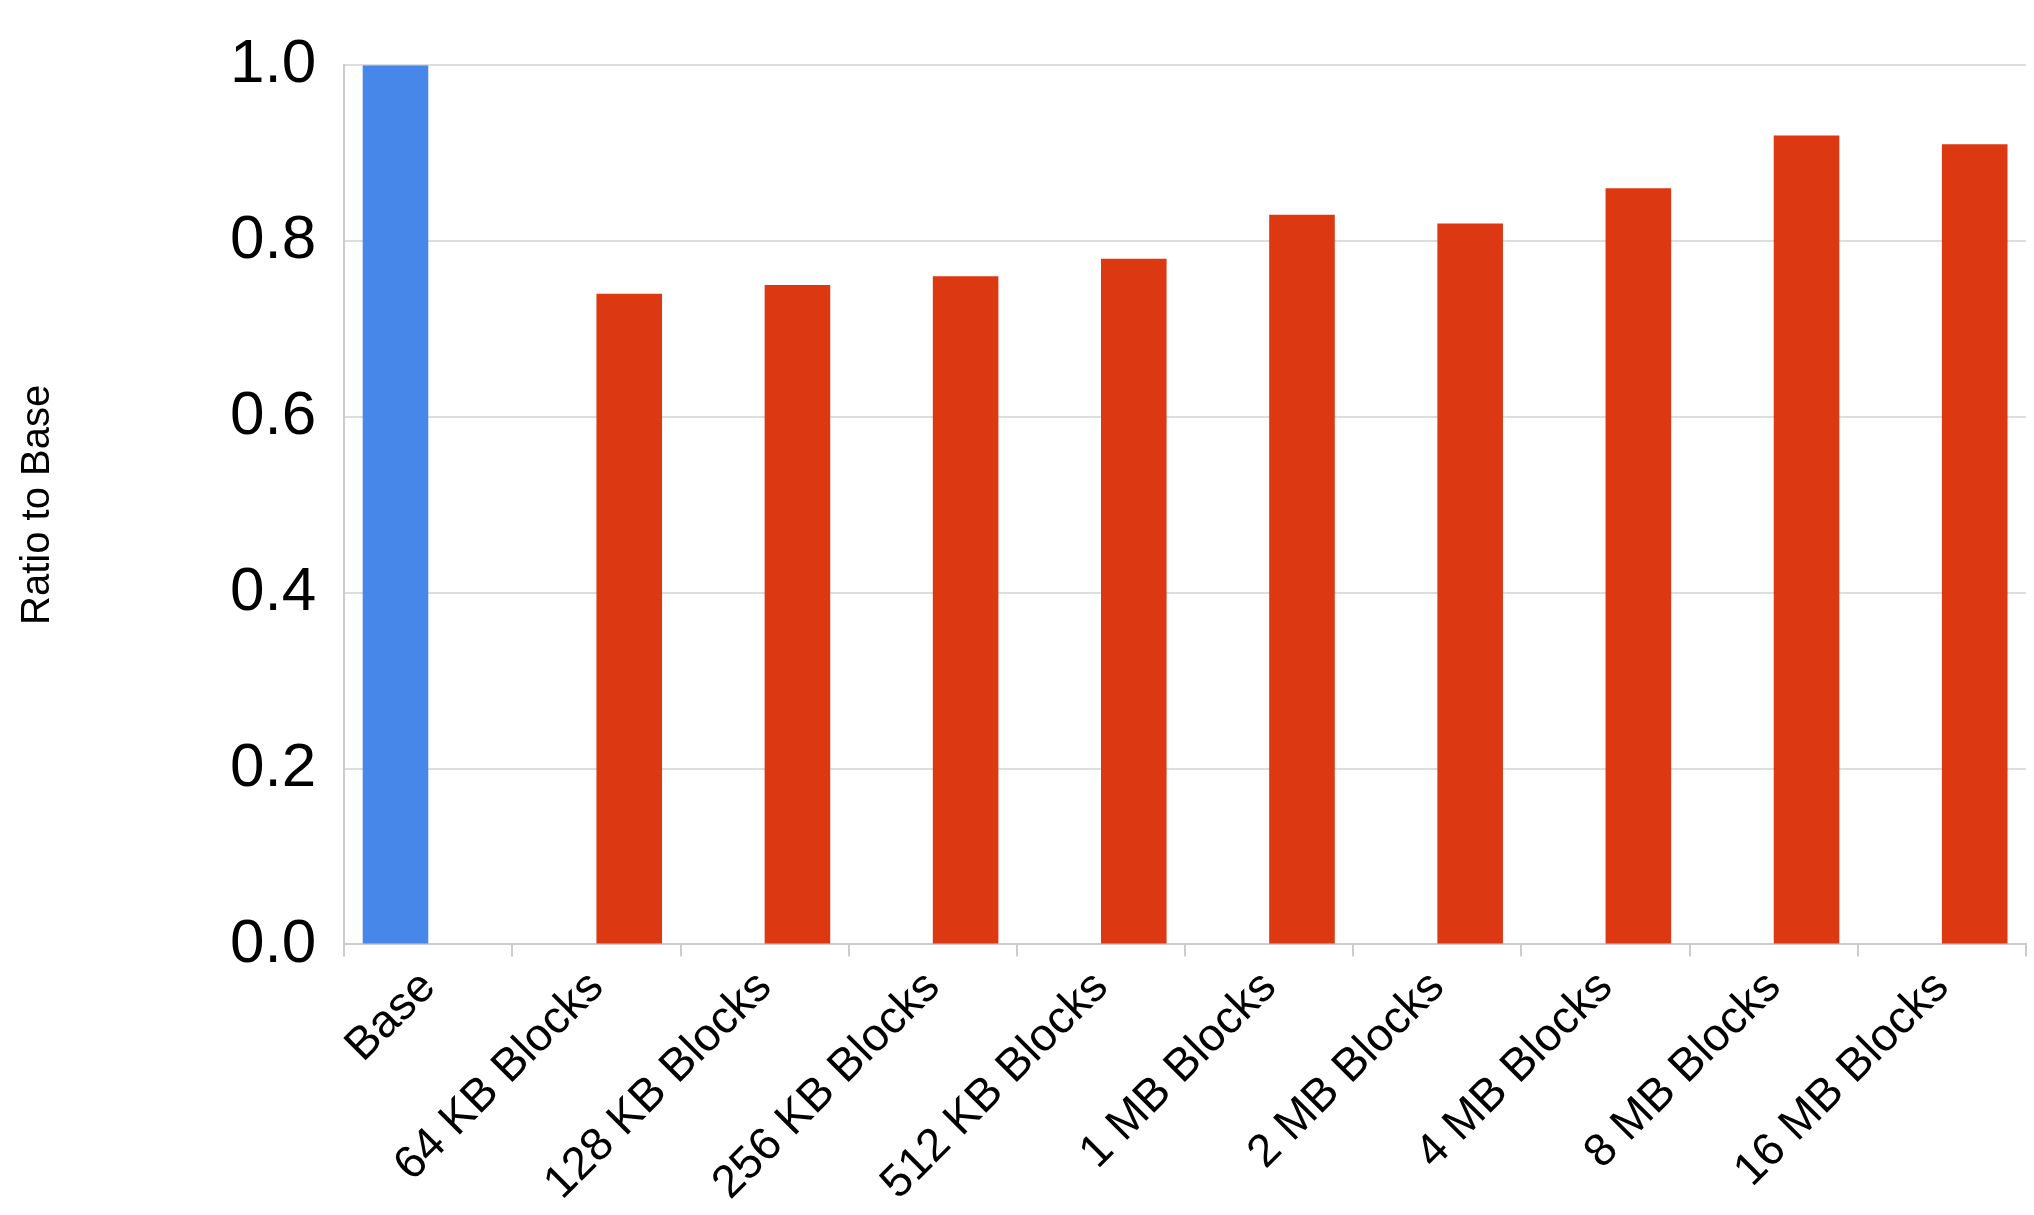  Describe the element at coordinates (273, 412) in the screenshot. I see `y-tick-label: 0.6` at that location.